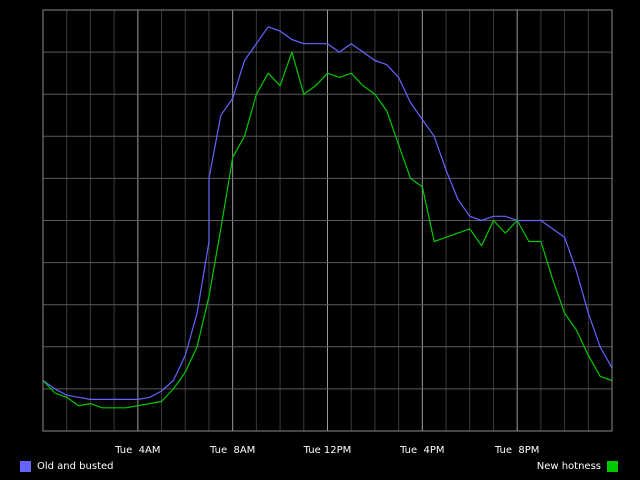 The height and width of the screenshot is (480, 640). I want to click on x-tick-label: Tue 12PM, so click(327, 450).